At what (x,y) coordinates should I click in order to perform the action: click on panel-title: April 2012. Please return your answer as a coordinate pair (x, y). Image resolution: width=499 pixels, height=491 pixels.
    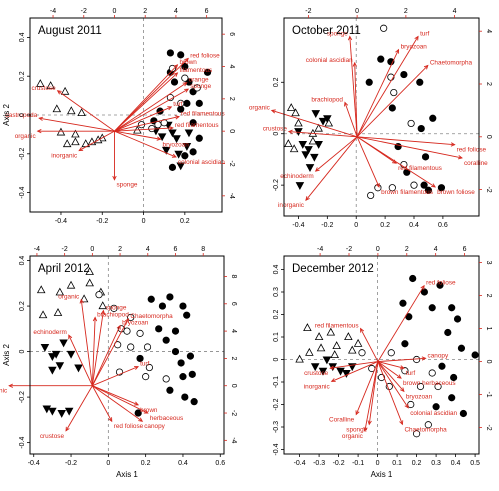
    Looking at the image, I should click on (64, 269).